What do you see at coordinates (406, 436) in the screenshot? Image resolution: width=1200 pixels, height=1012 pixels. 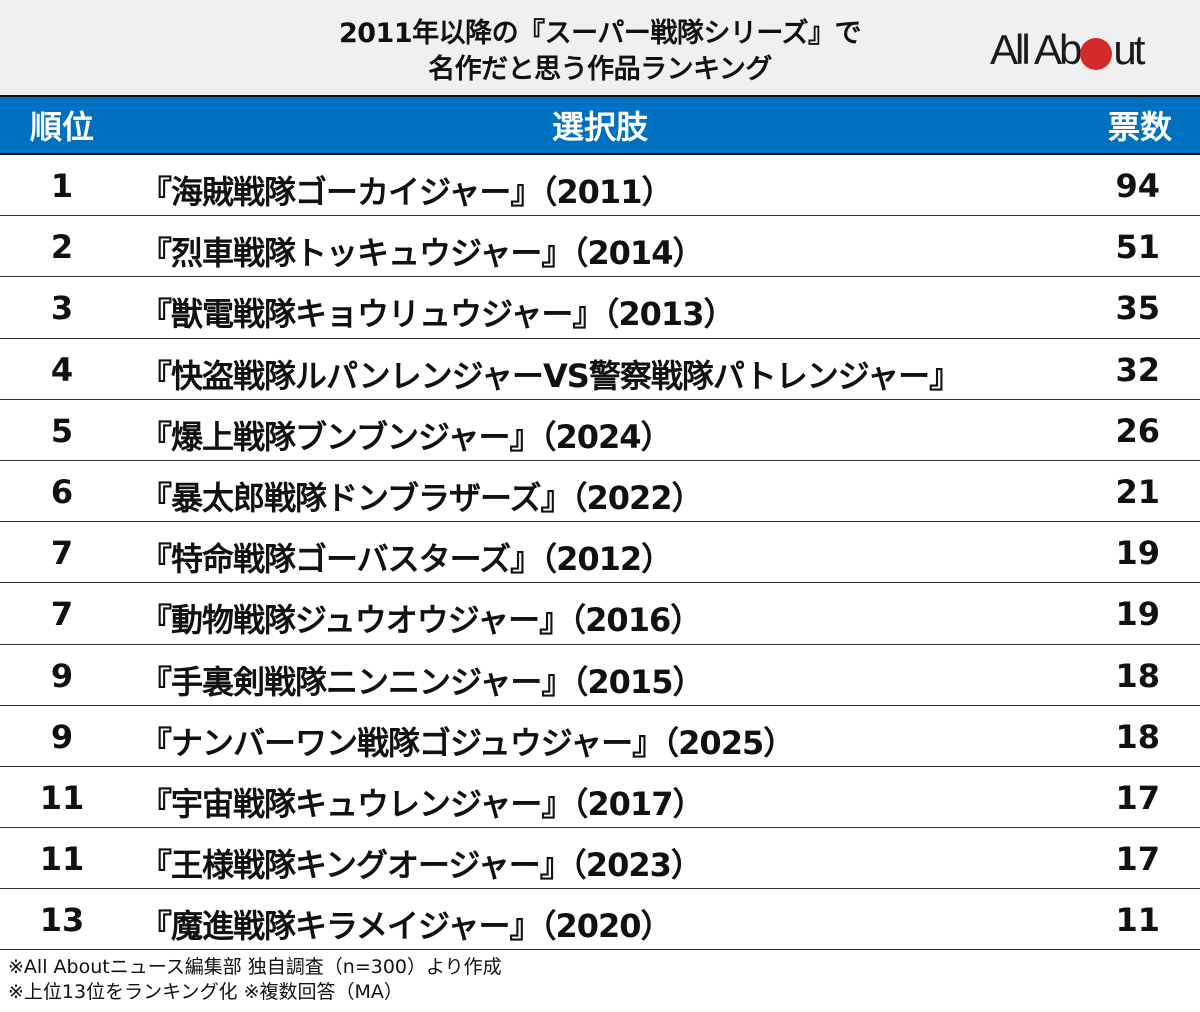 I see `row-choice: 『爆上戦隊ブンブンジャー』（2024）` at bounding box center [406, 436].